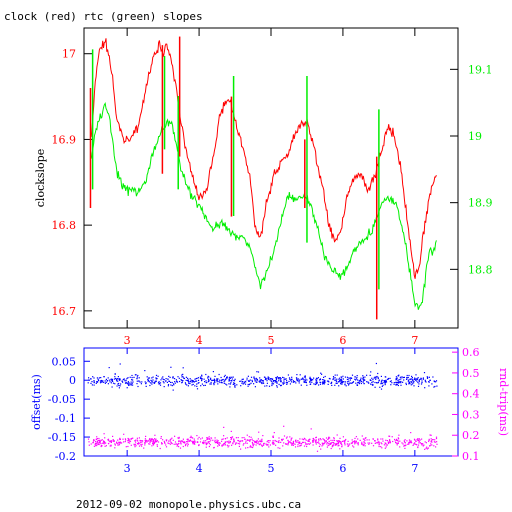 The width and height of the screenshot is (512, 512). What do you see at coordinates (64, 139) in the screenshot?
I see `top-y-left-tick-label: 16.9` at bounding box center [64, 139].